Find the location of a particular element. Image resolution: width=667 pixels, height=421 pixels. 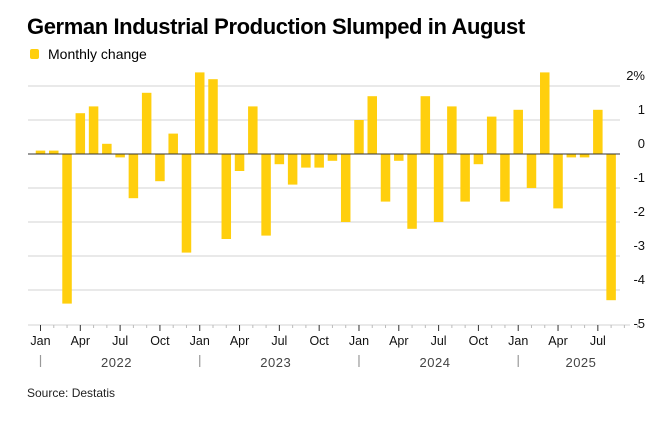

source-note: Source: Destatis is located at coordinates (71, 393).